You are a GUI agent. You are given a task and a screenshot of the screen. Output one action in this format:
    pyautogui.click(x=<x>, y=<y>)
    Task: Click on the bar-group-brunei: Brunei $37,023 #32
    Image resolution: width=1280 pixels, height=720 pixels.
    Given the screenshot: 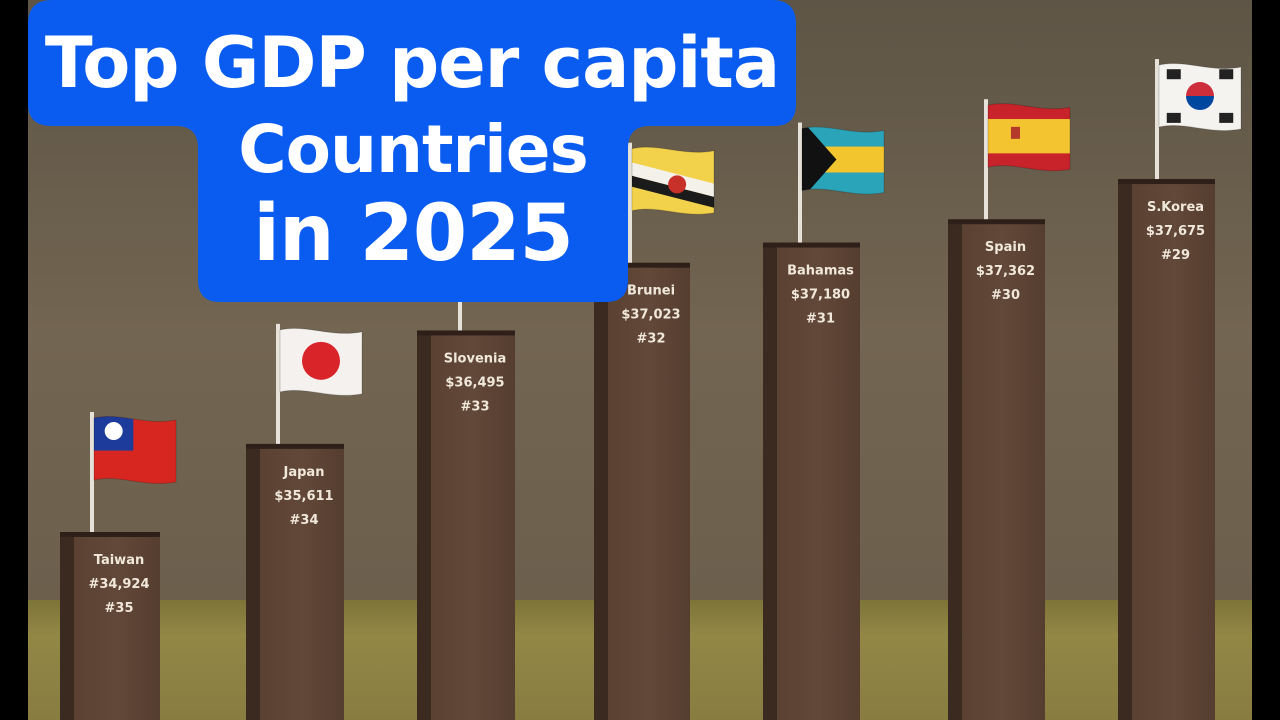 What is the action you would take?
    pyautogui.click(x=642, y=491)
    